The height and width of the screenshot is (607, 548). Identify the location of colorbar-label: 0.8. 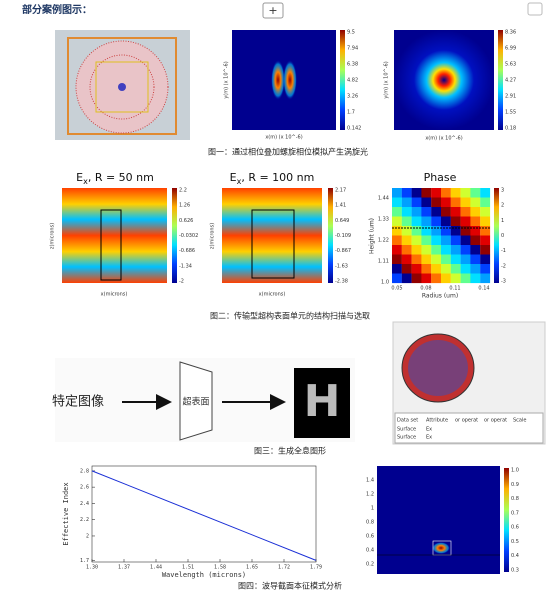
(515, 499).